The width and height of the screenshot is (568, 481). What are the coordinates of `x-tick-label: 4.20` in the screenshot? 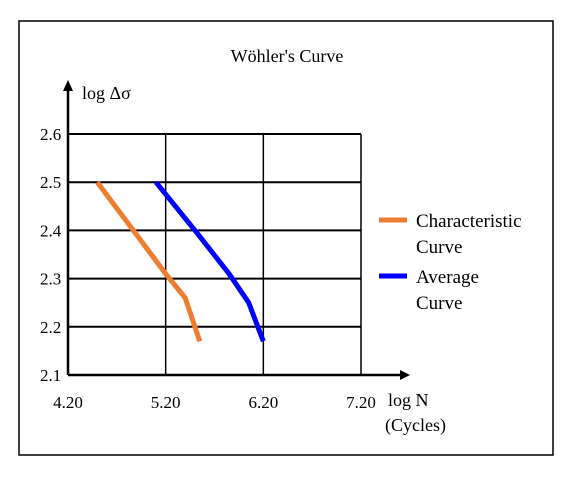 It's located at (68, 402).